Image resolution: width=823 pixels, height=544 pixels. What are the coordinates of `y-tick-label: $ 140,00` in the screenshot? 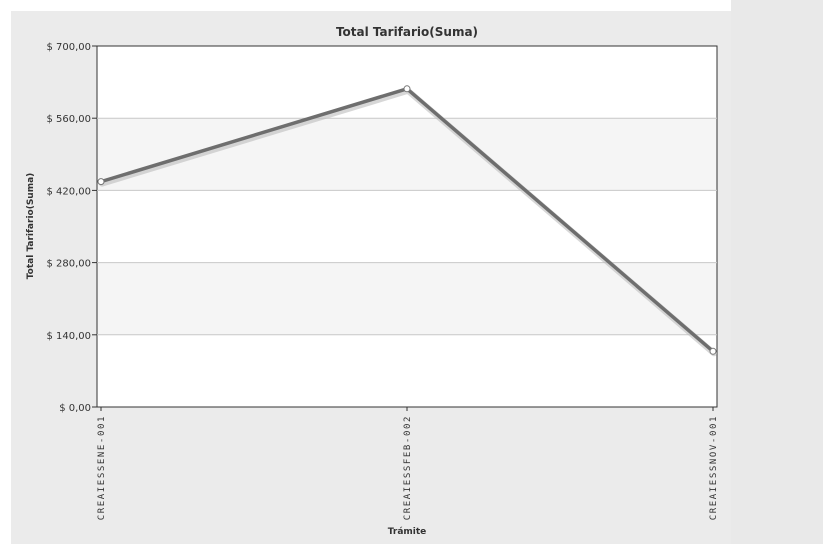 It's located at (68, 336).